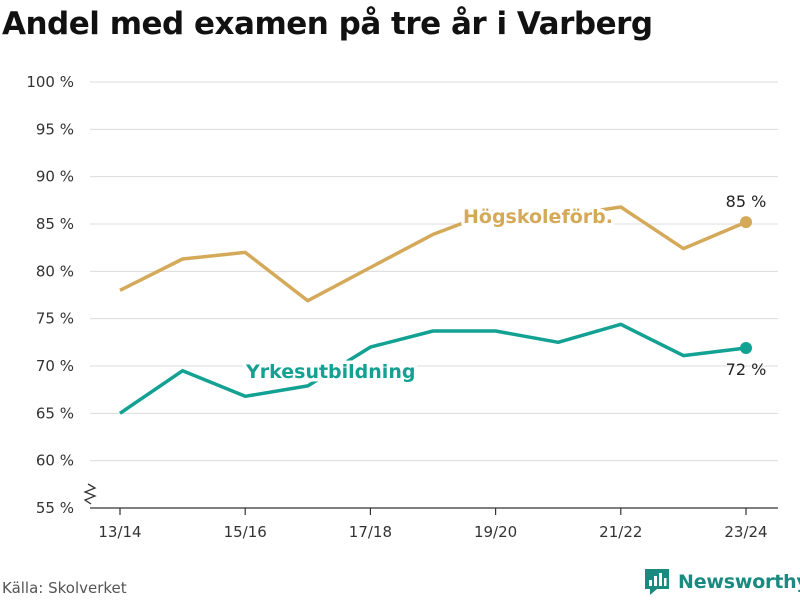 The width and height of the screenshot is (800, 600). I want to click on x-tick-label: 19/20, so click(495, 532).